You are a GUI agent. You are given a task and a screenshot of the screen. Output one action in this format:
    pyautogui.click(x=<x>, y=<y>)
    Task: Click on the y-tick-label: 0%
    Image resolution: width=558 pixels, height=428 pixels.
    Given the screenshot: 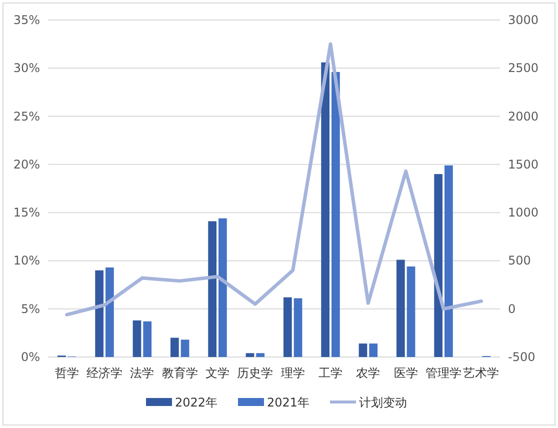 What is the action you would take?
    pyautogui.click(x=30, y=357)
    